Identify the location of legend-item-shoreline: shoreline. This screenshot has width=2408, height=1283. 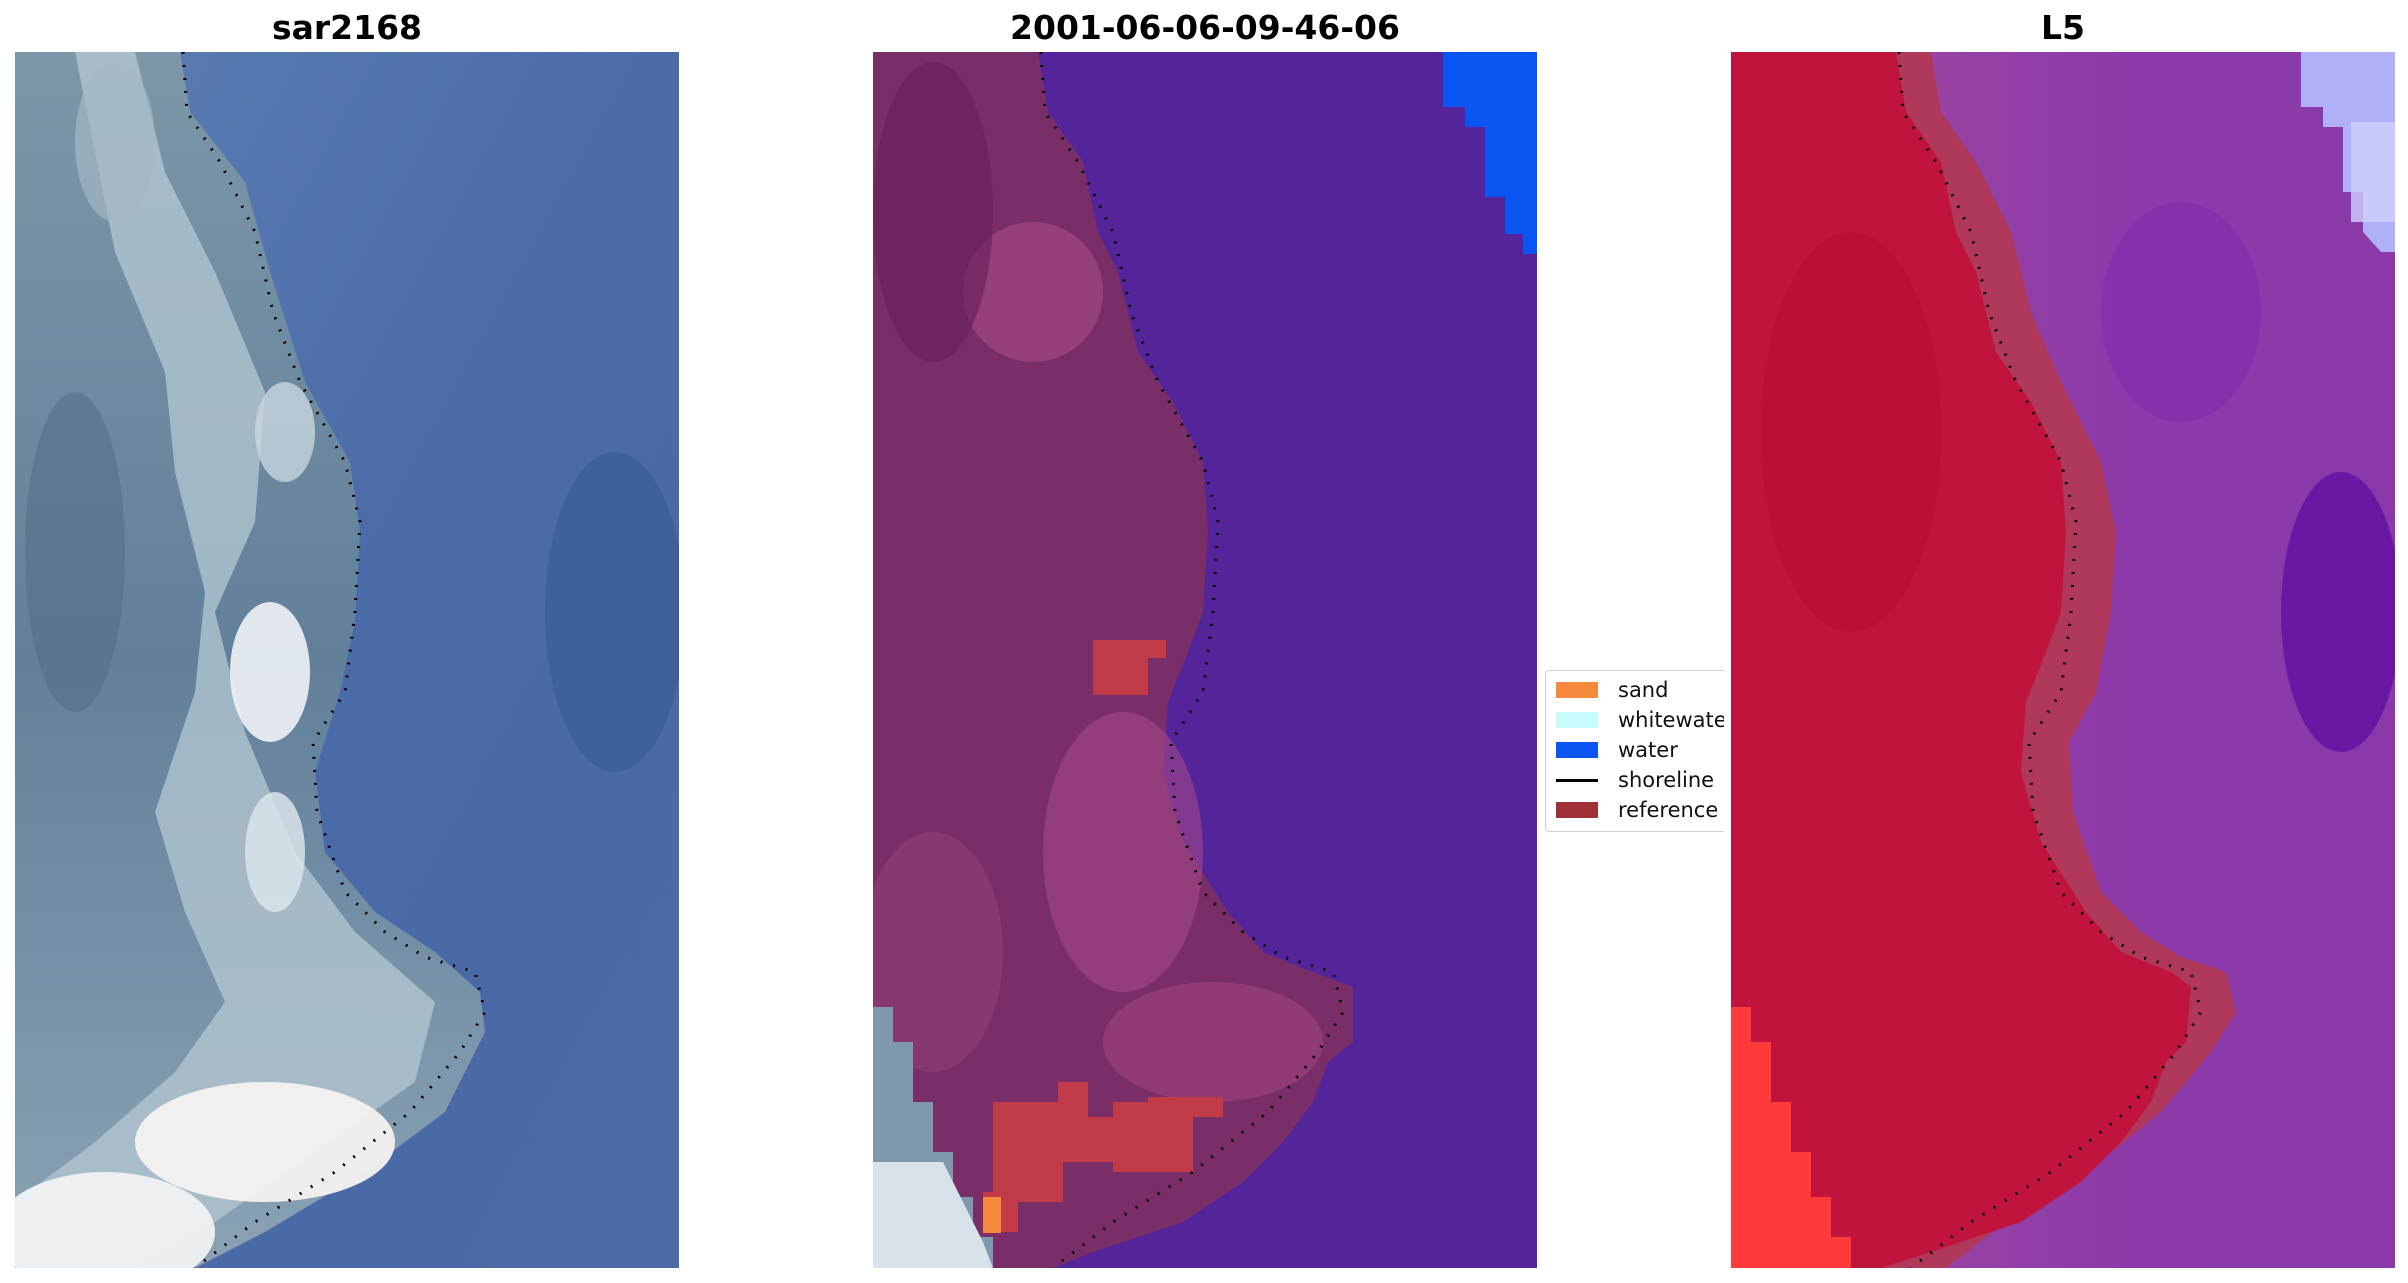
(1635, 780).